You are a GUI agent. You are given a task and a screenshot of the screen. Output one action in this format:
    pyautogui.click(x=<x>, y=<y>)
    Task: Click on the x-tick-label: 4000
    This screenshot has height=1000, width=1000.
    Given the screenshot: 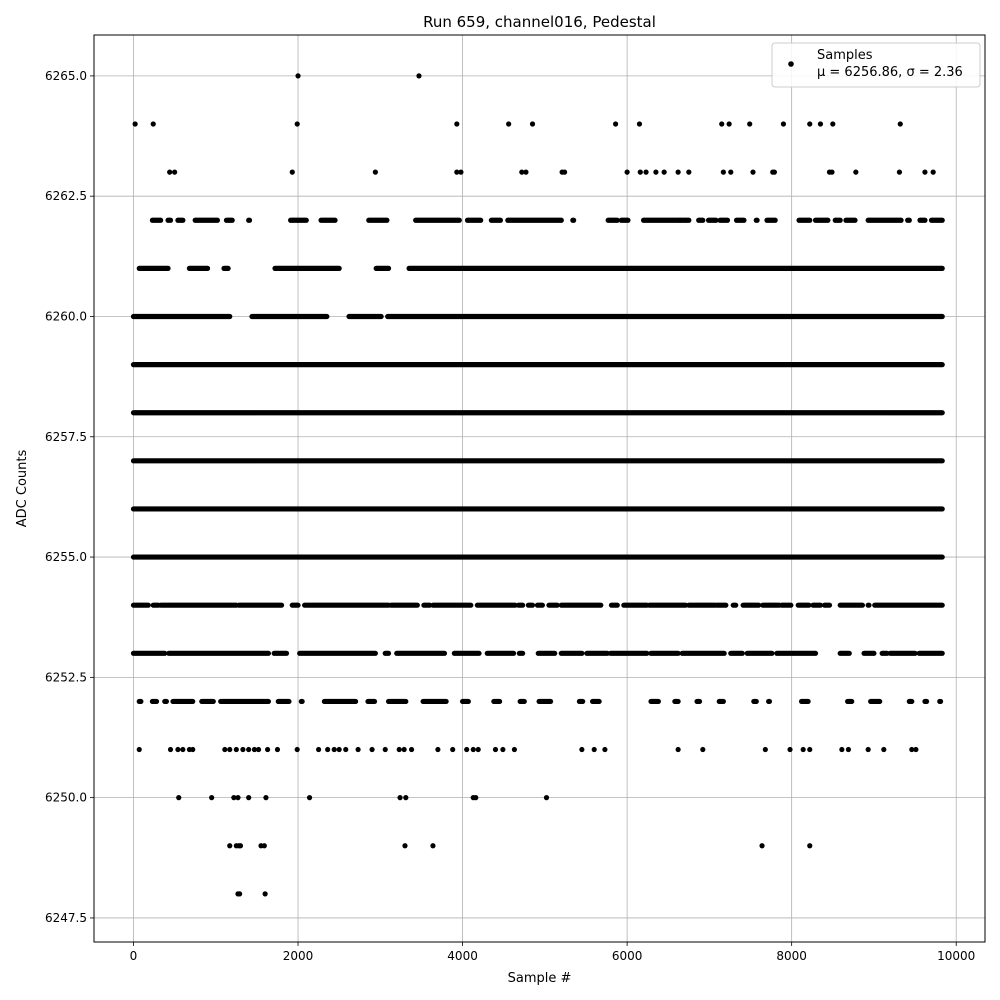 What is the action you would take?
    pyautogui.click(x=462, y=956)
    